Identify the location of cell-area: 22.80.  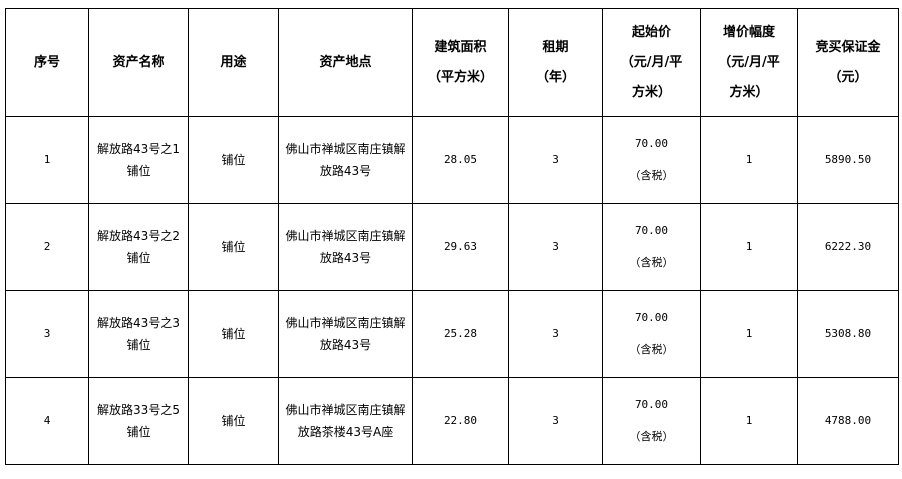
(460, 421).